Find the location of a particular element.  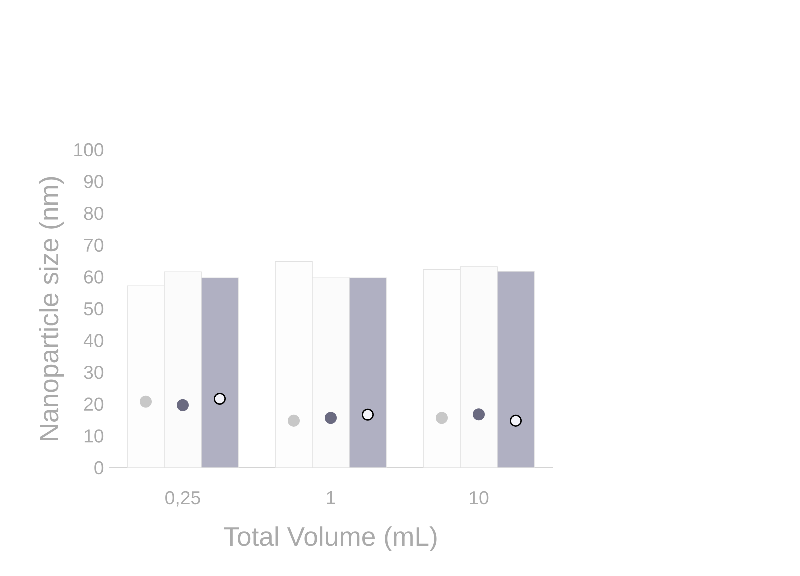

y-tick-label: 0 is located at coordinates (99, 468).